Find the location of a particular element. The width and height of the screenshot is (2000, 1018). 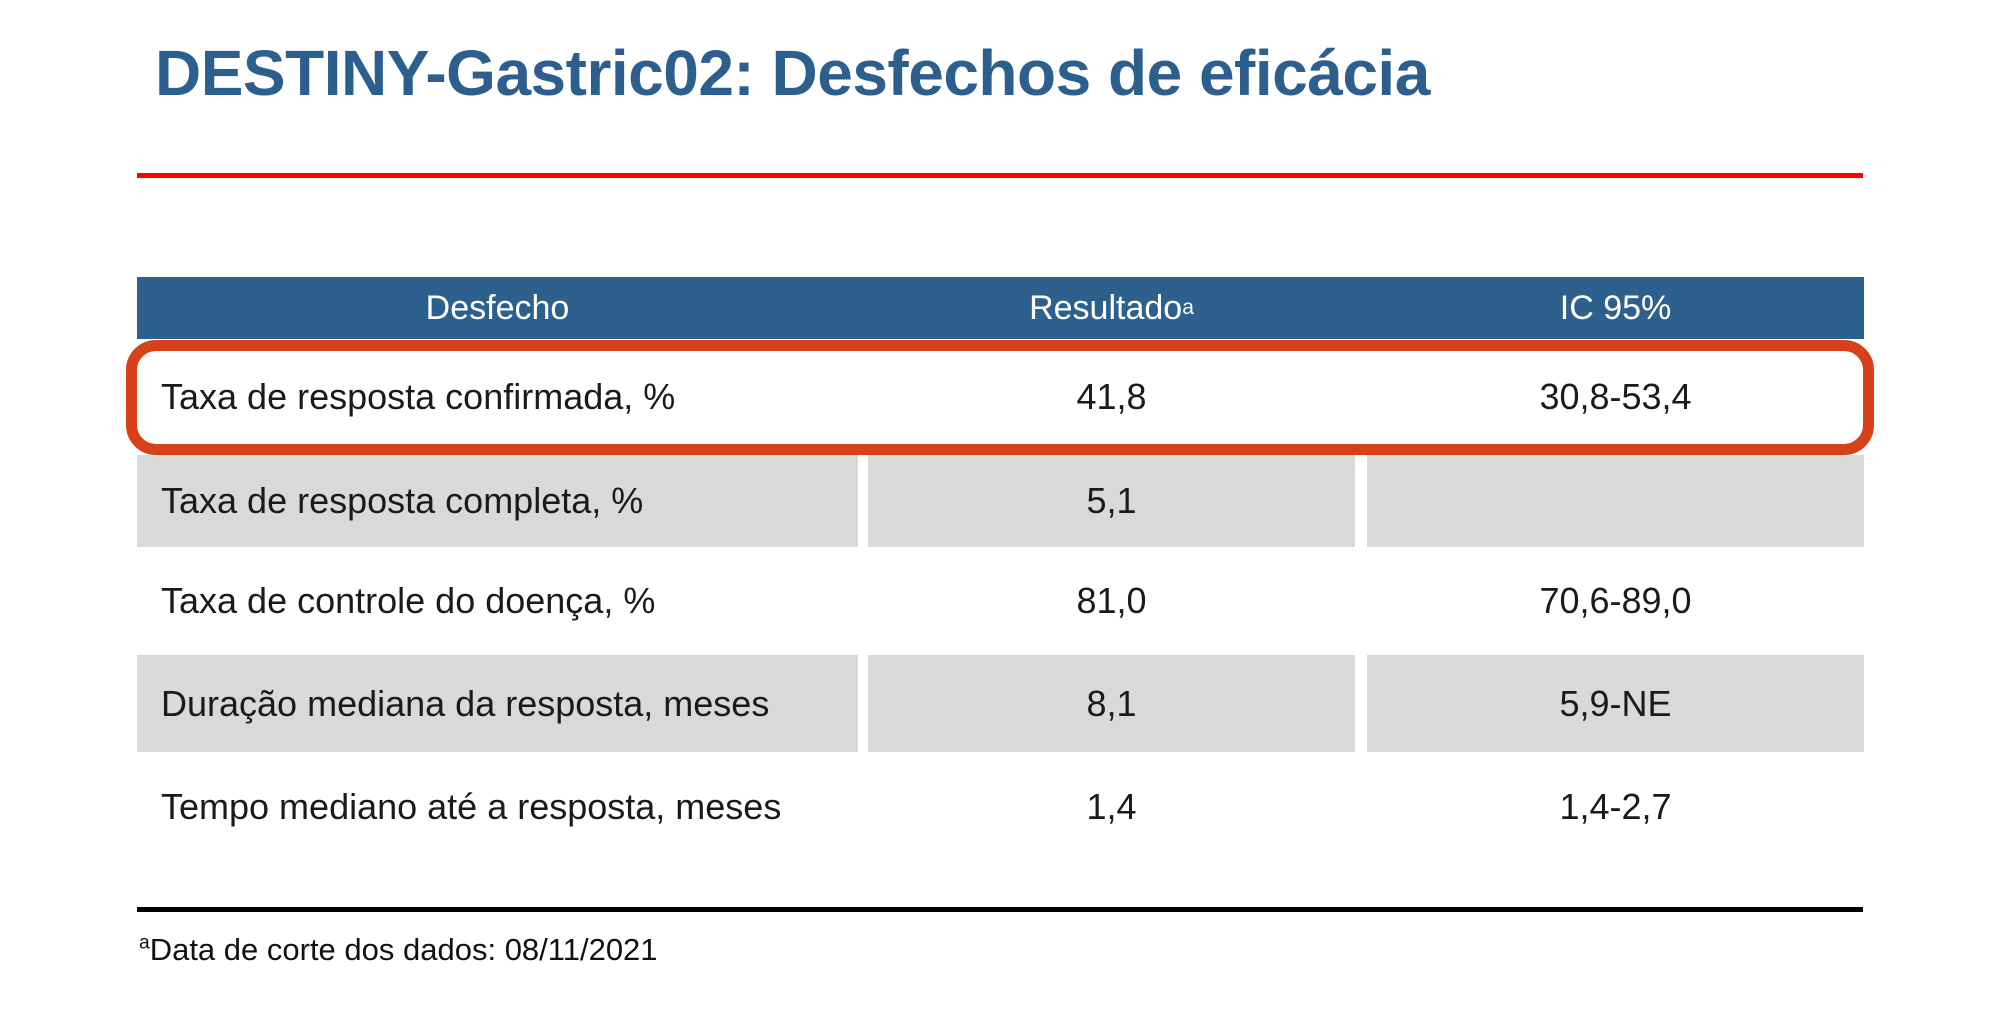

ci-cell-text: 30,8-53,4 is located at coordinates (1615, 396).